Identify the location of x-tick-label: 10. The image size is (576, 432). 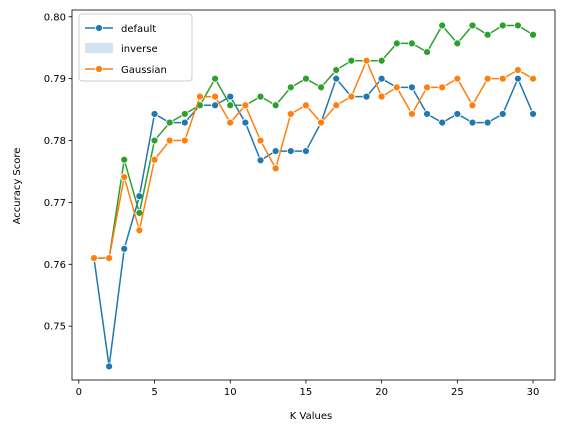
(230, 392).